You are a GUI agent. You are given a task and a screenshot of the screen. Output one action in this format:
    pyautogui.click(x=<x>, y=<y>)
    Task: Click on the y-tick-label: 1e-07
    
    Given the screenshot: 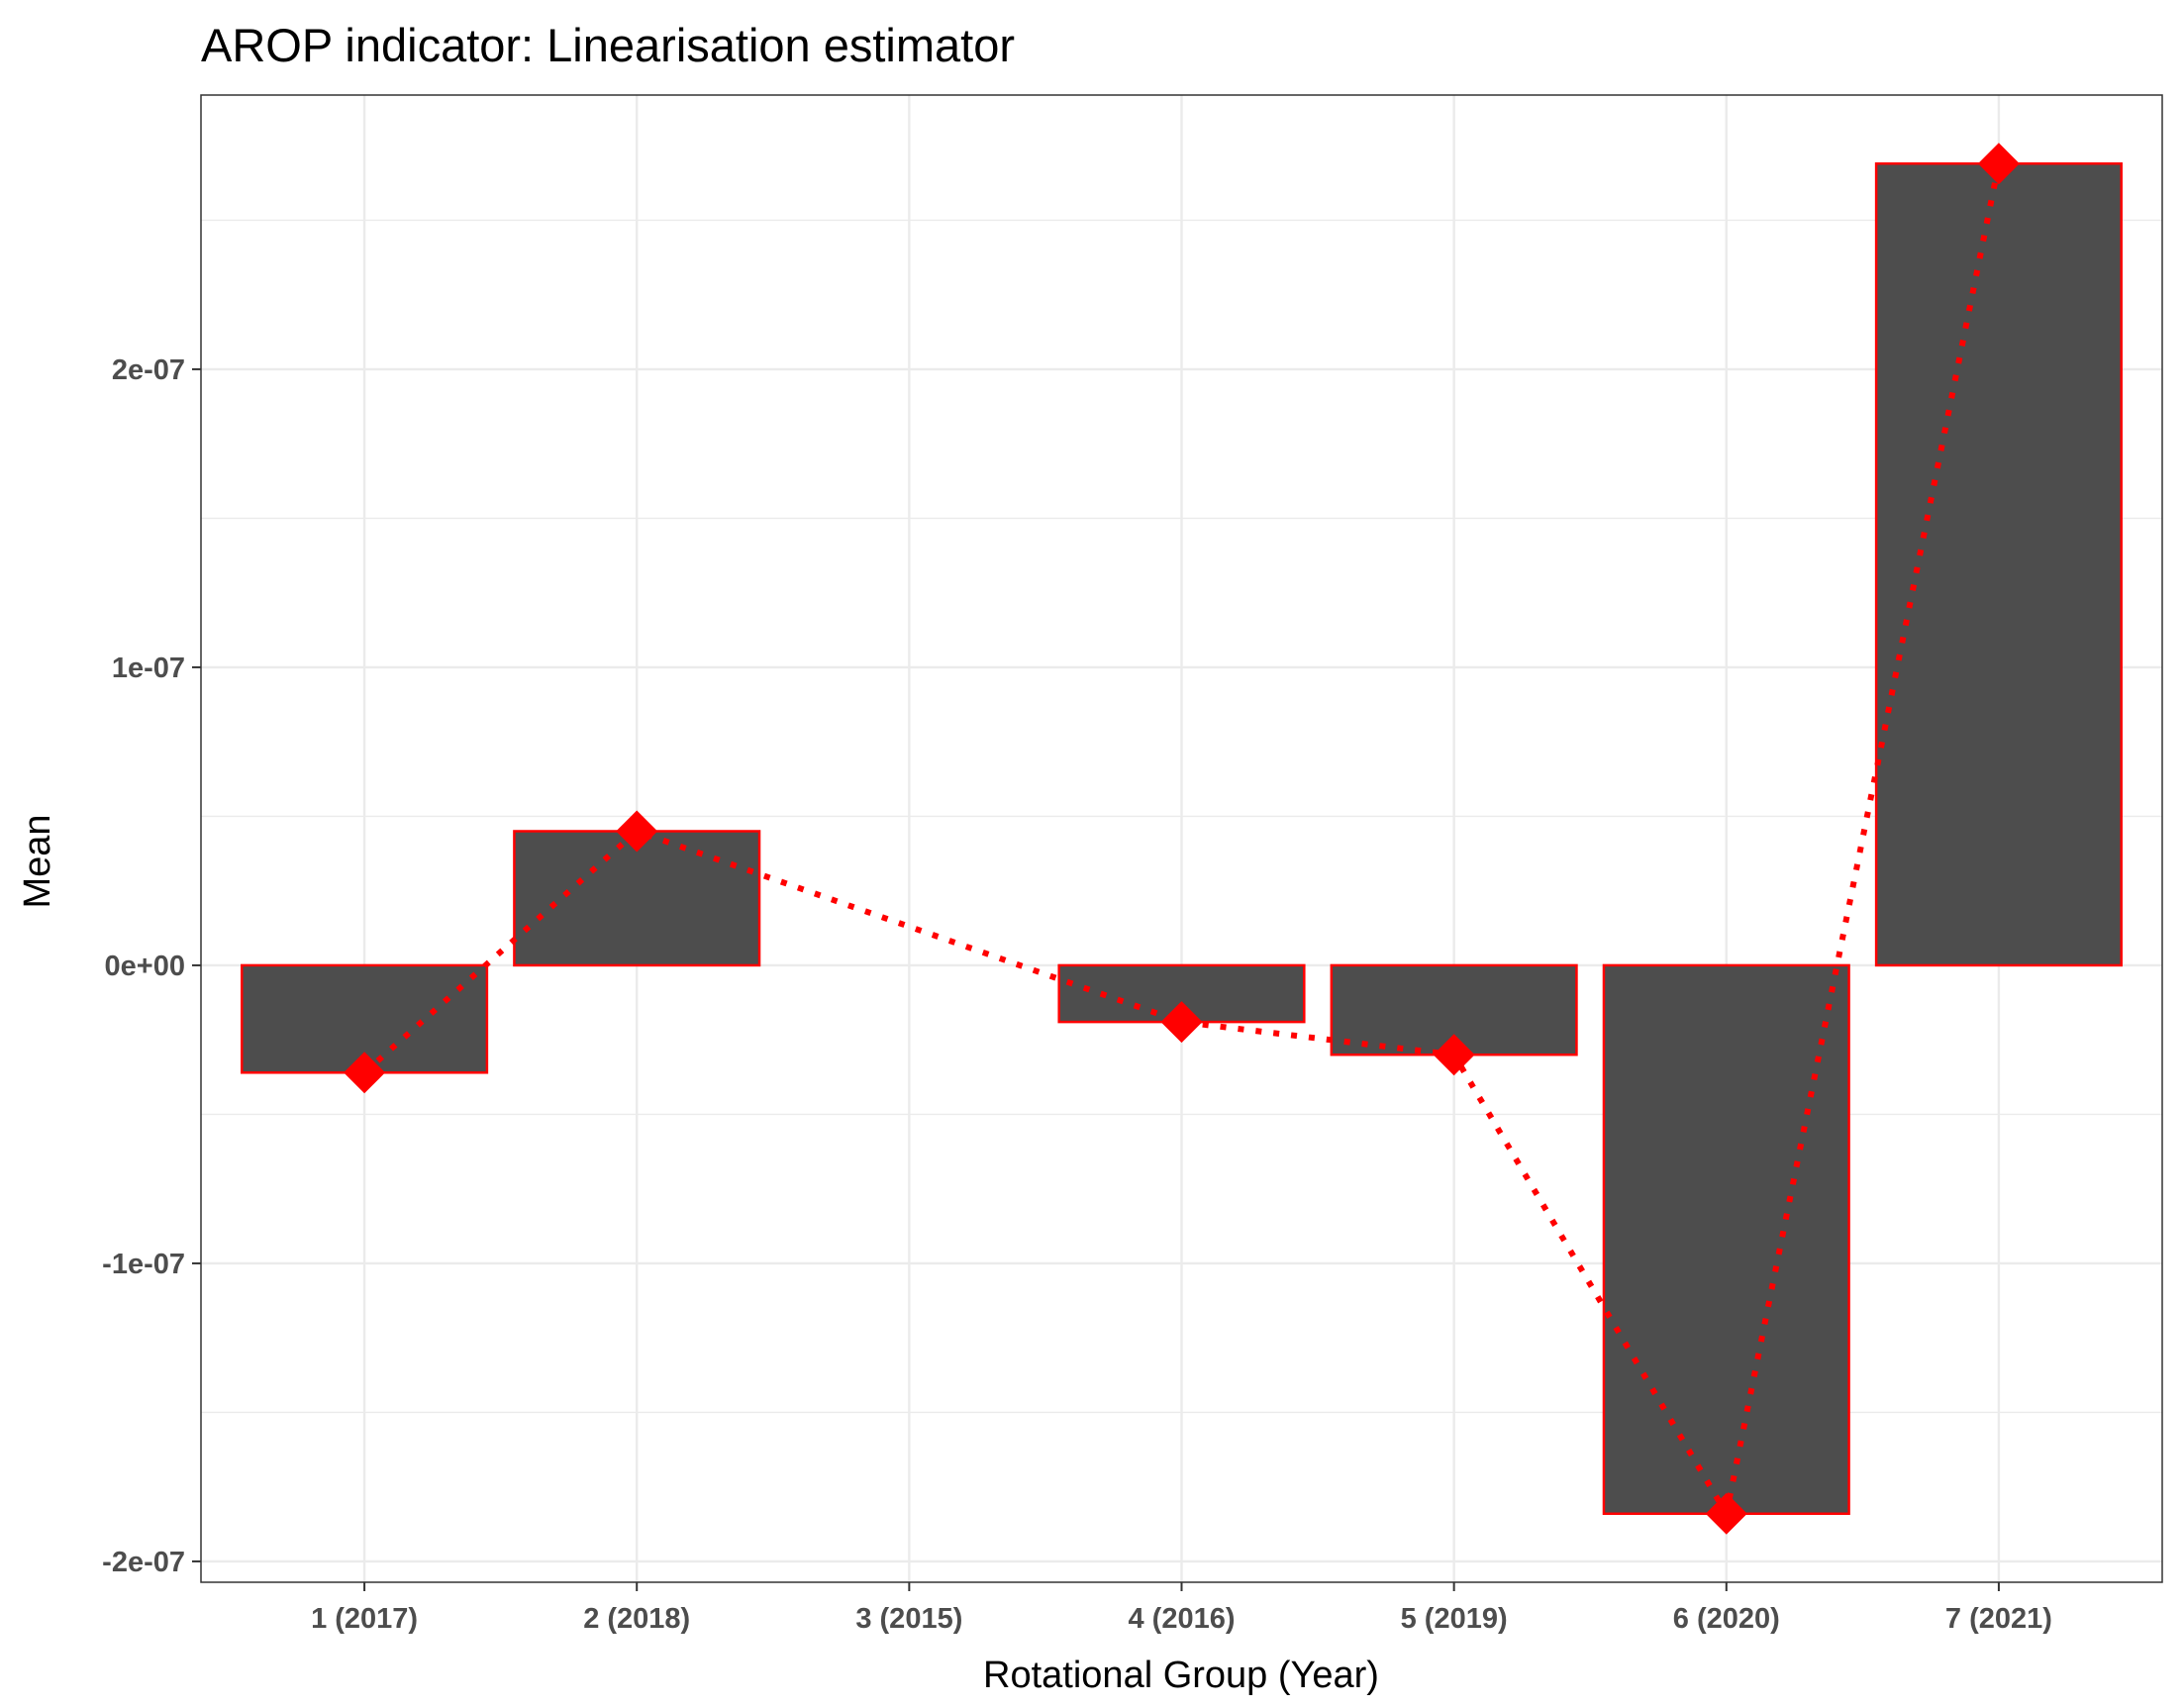 What is the action you would take?
    pyautogui.click(x=148, y=668)
    